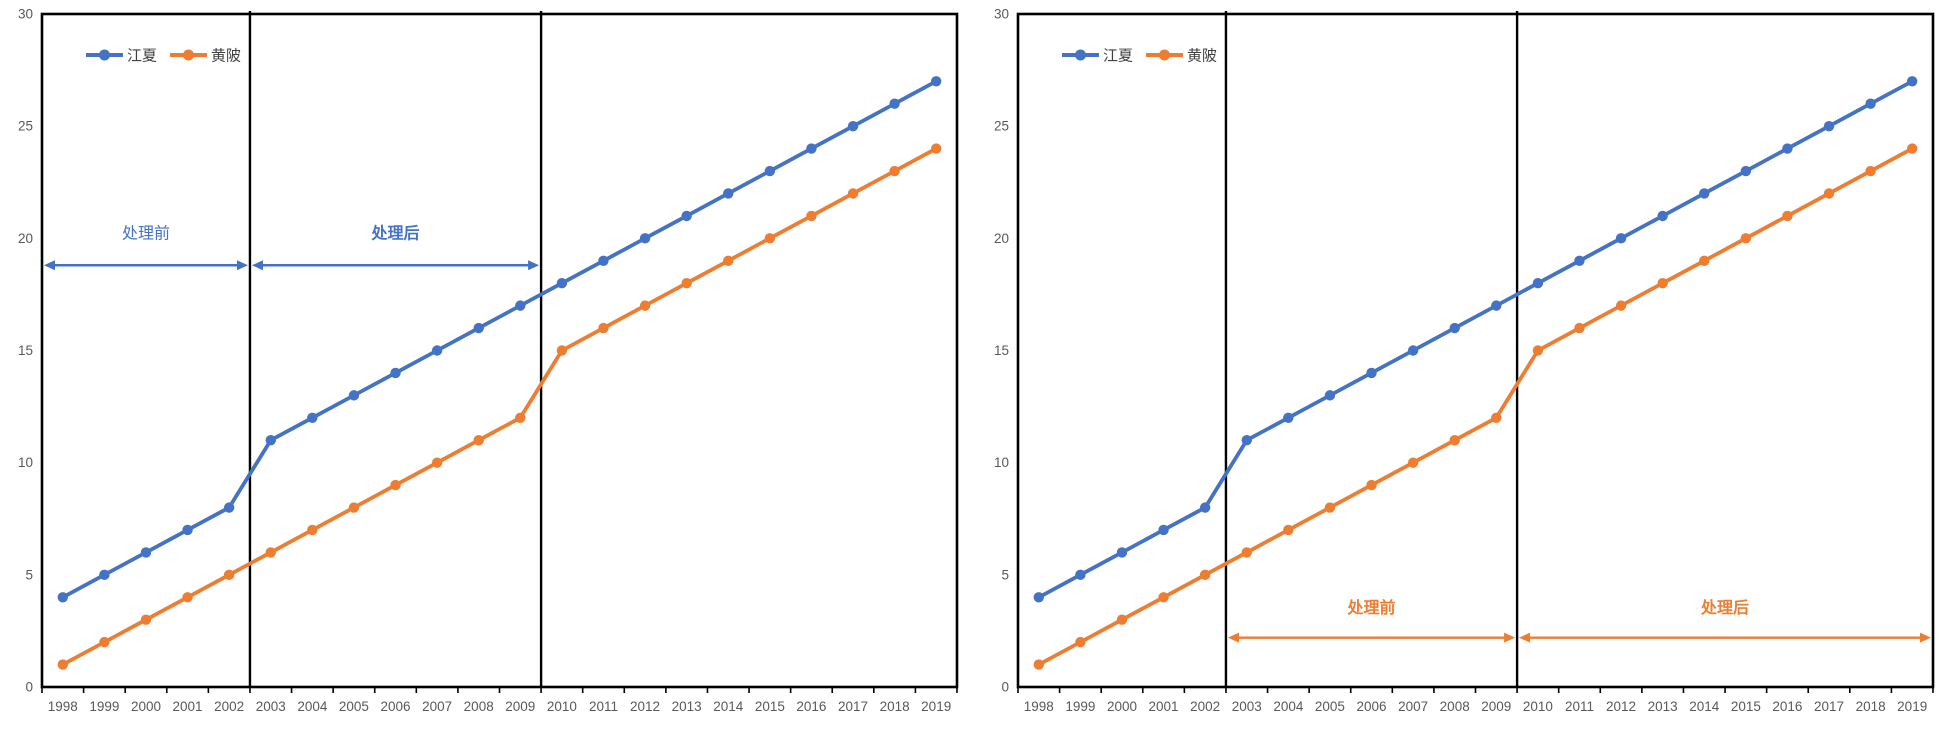  Describe the element at coordinates (645, 706) in the screenshot. I see `x-axis-tick-label: 2012` at that location.